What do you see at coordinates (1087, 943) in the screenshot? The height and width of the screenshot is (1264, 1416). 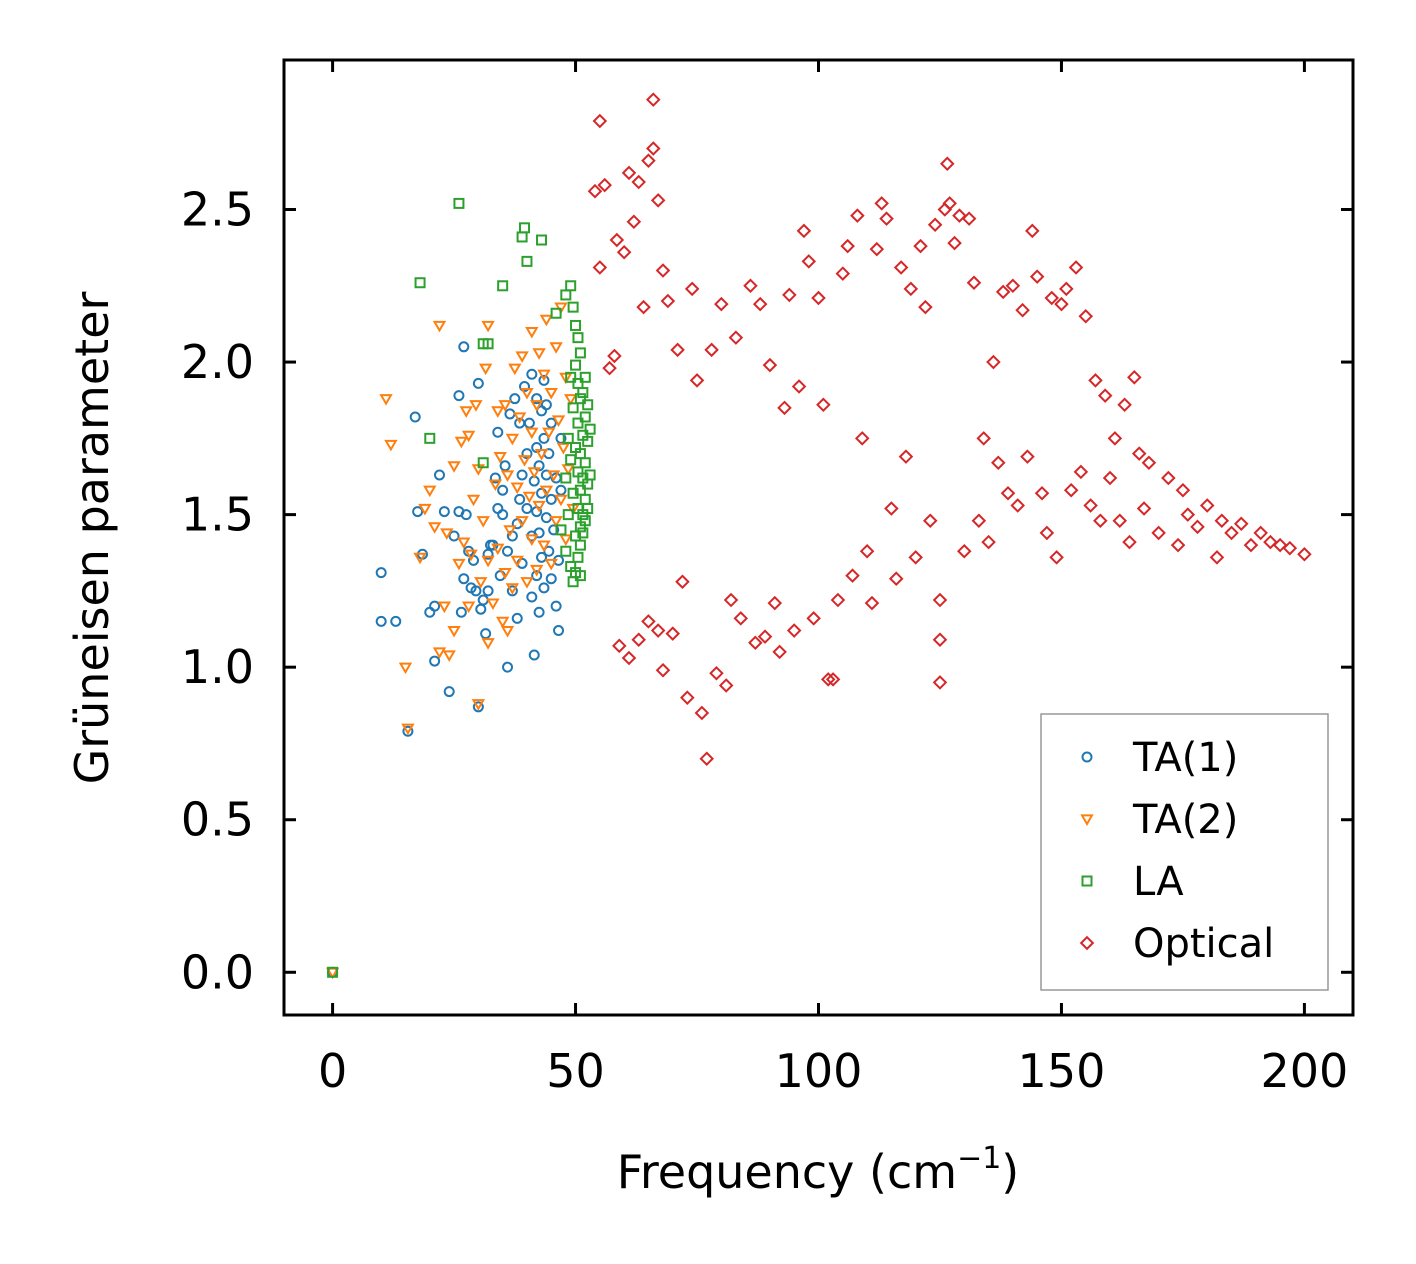 I see `legend-marker-optical` at bounding box center [1087, 943].